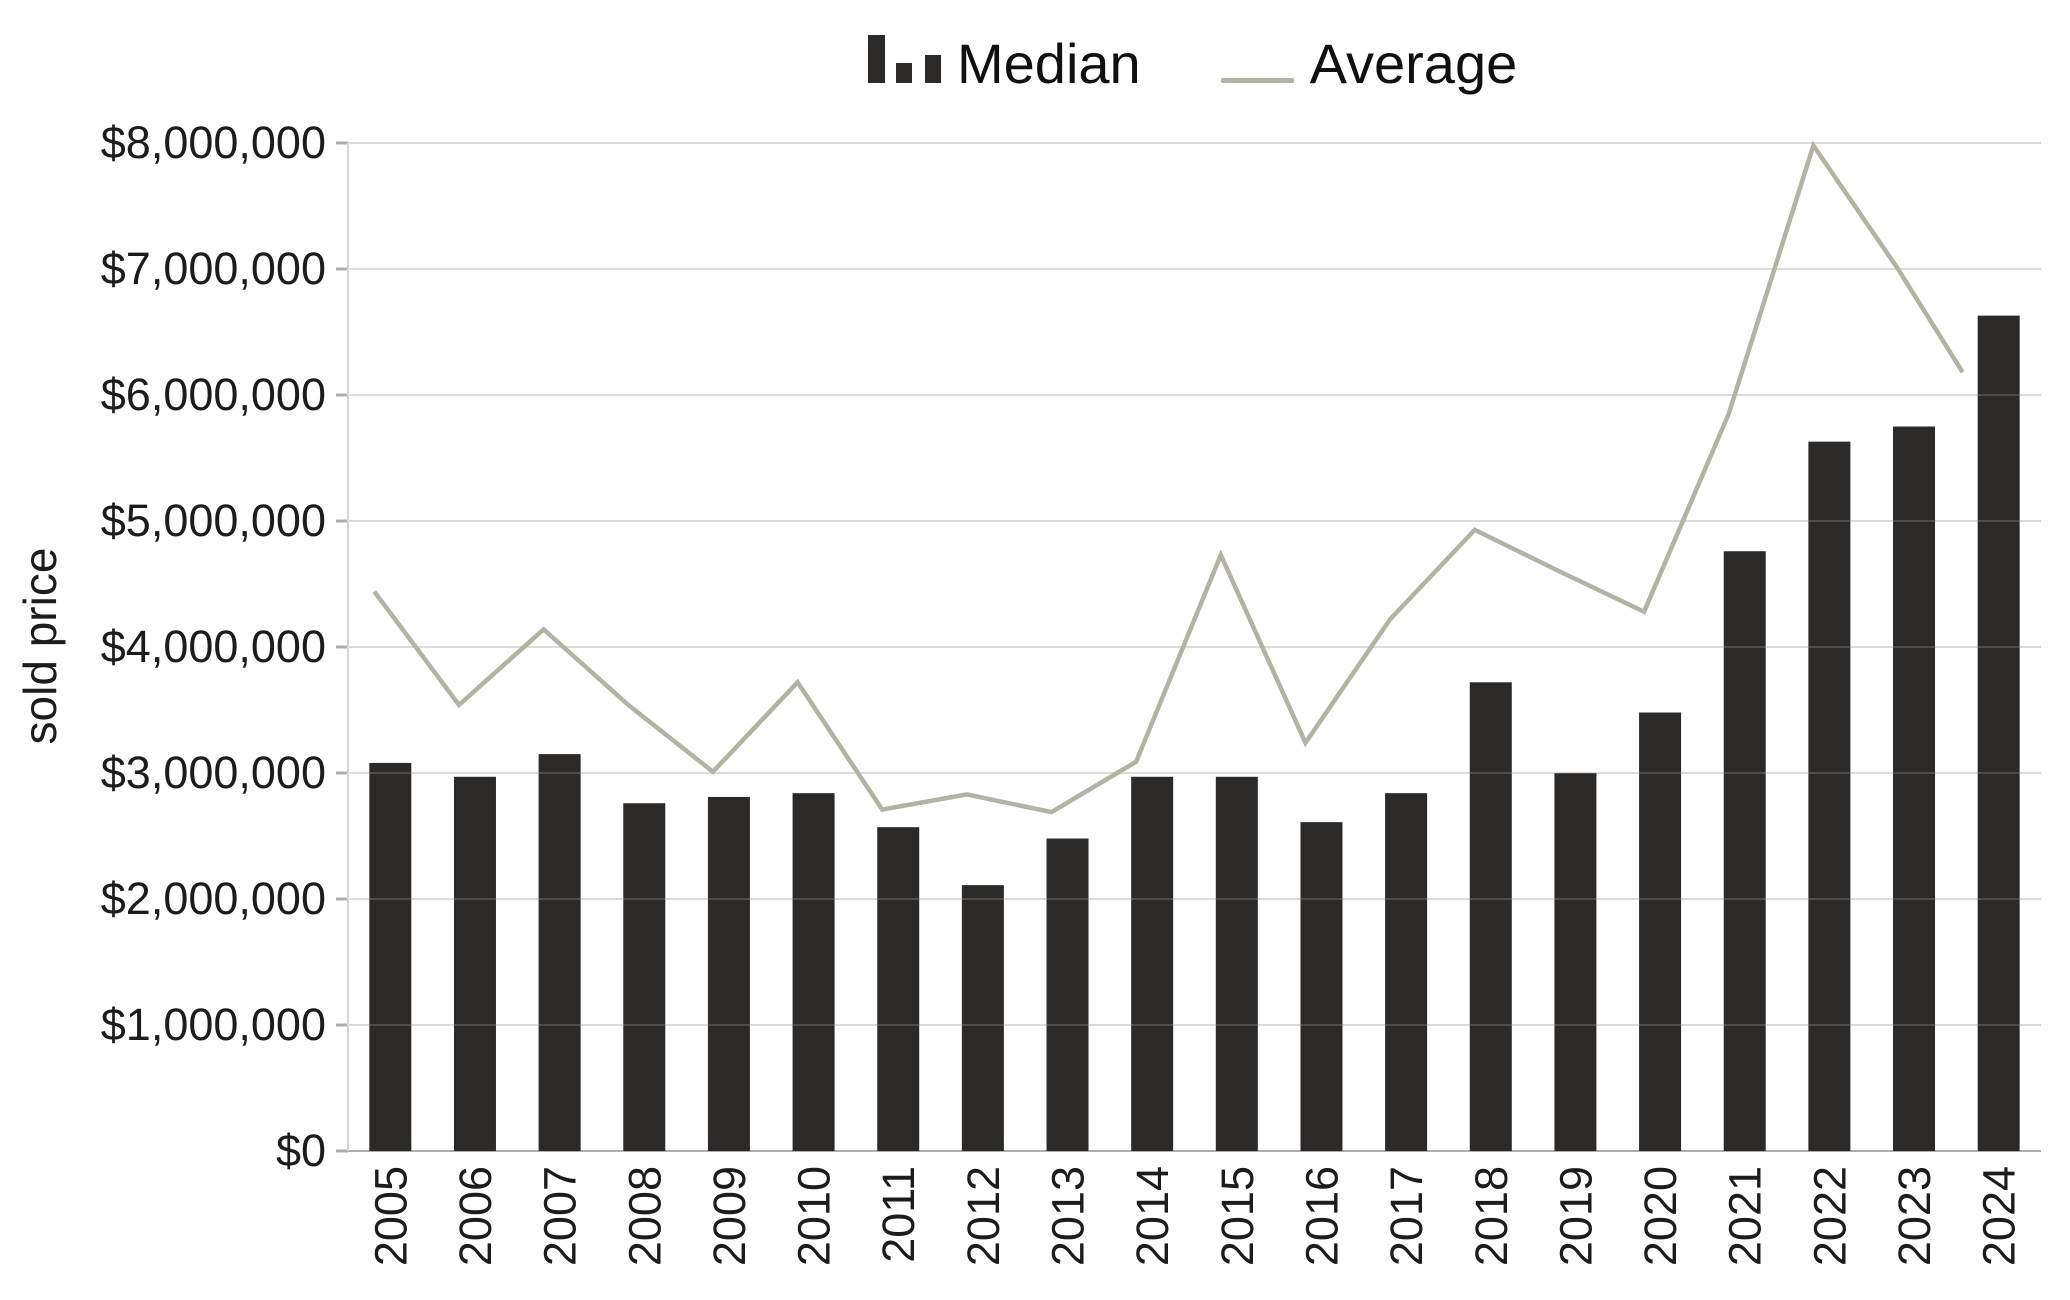  What do you see at coordinates (1049, 63) in the screenshot?
I see `legend-median-label: Median` at bounding box center [1049, 63].